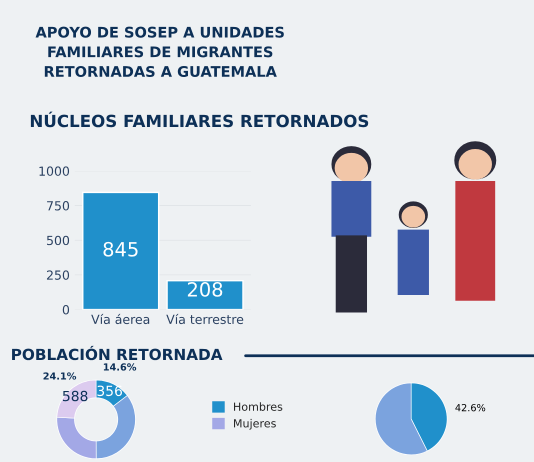 This screenshot has width=534, height=462. I want to click on legend-label: Hombres, so click(258, 406).